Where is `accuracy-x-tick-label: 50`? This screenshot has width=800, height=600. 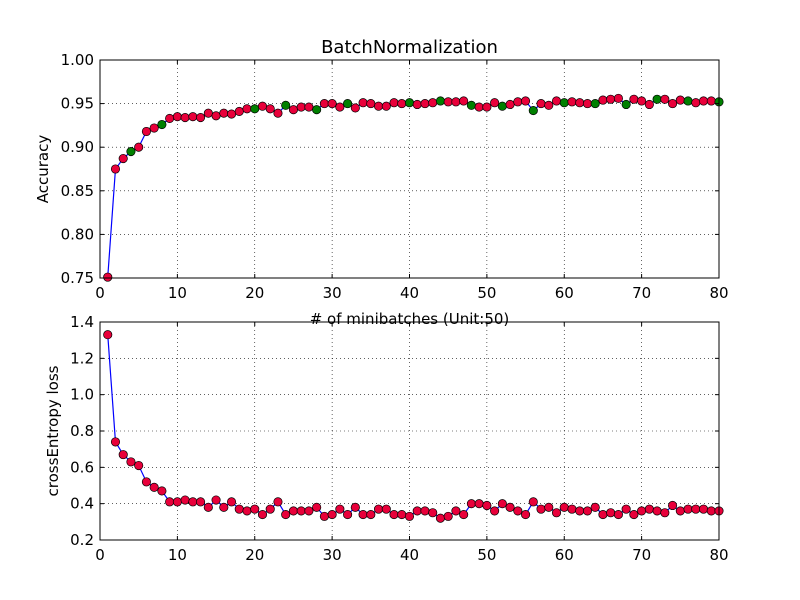 accuracy-x-tick-label: 50 is located at coordinates (486, 293).